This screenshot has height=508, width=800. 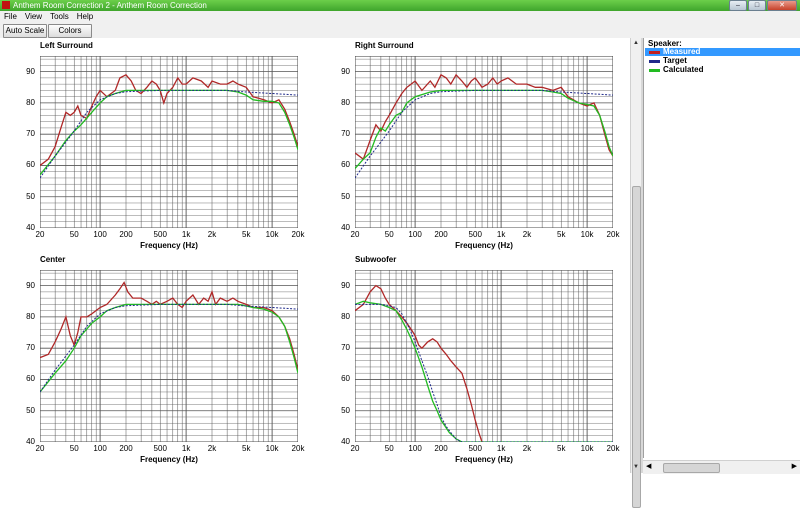 What do you see at coordinates (169, 348) in the screenshot?
I see `center-target-series` at bounding box center [169, 348].